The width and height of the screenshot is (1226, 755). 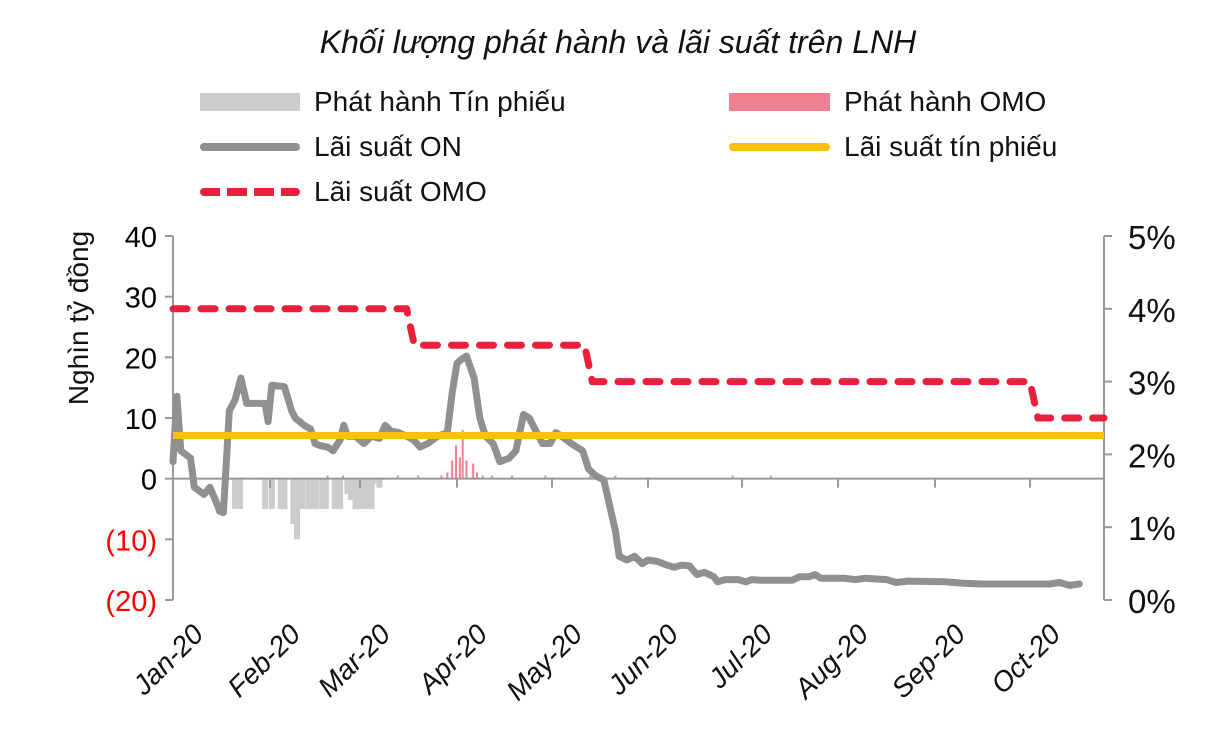 I want to click on x-tick-label: Mar-20, so click(x=354, y=660).